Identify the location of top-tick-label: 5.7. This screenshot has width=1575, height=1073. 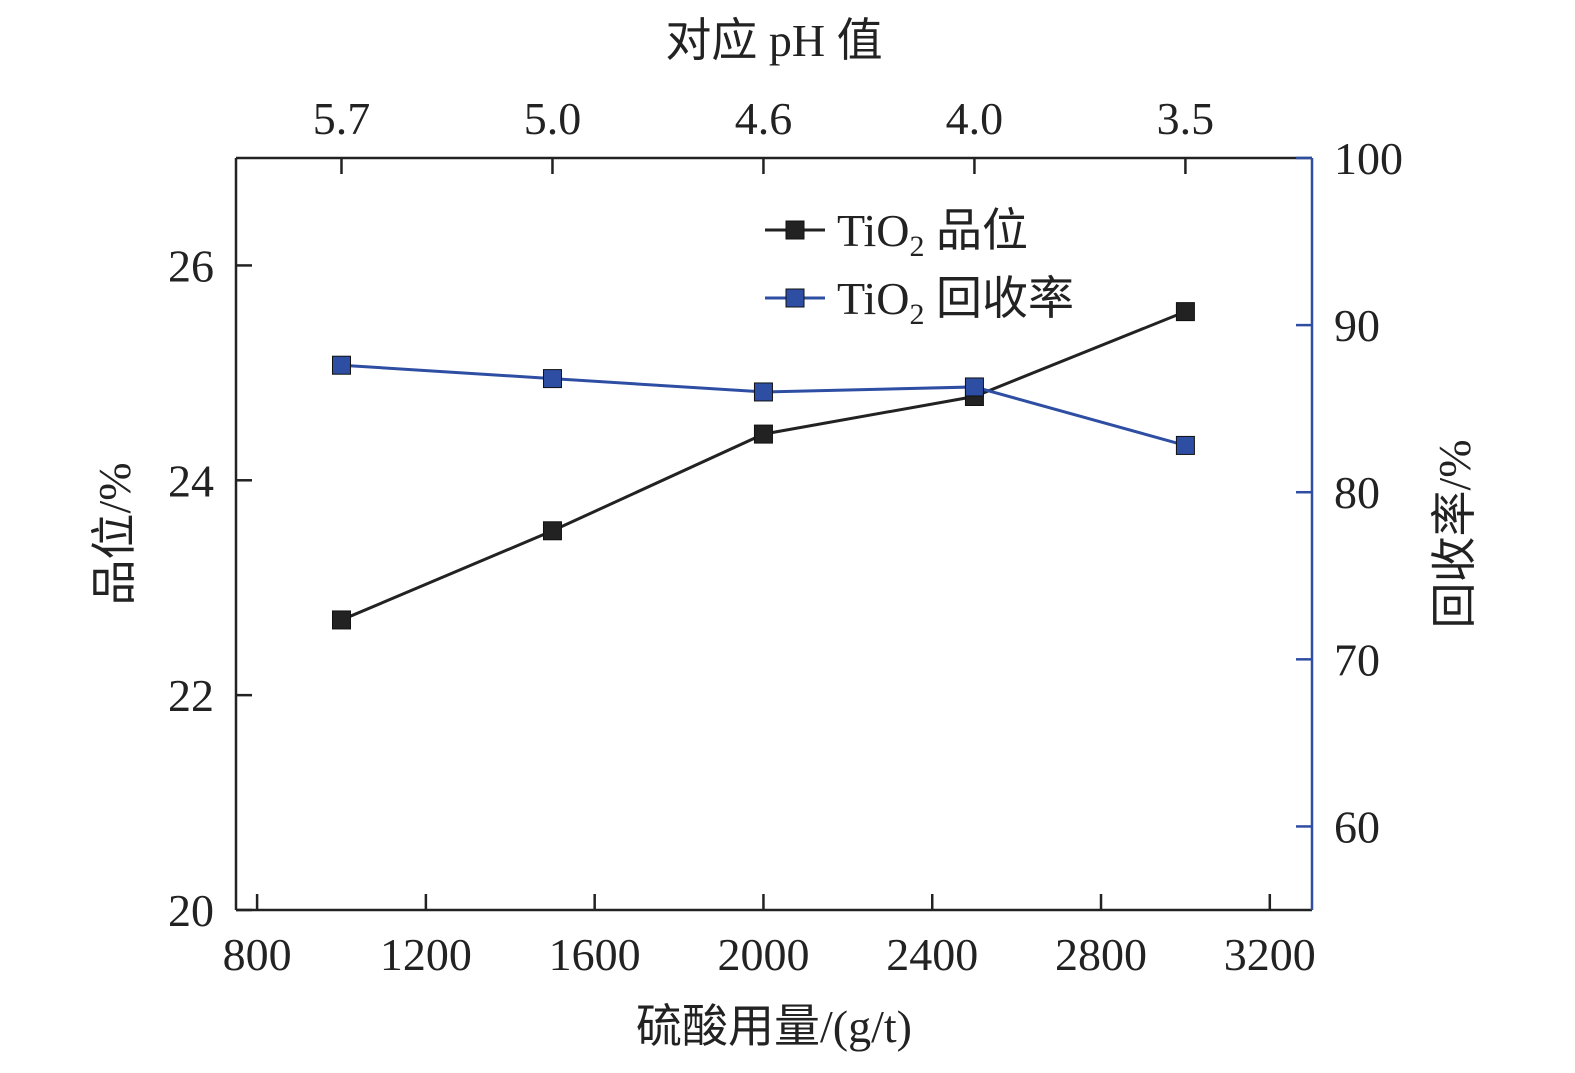
(342, 118).